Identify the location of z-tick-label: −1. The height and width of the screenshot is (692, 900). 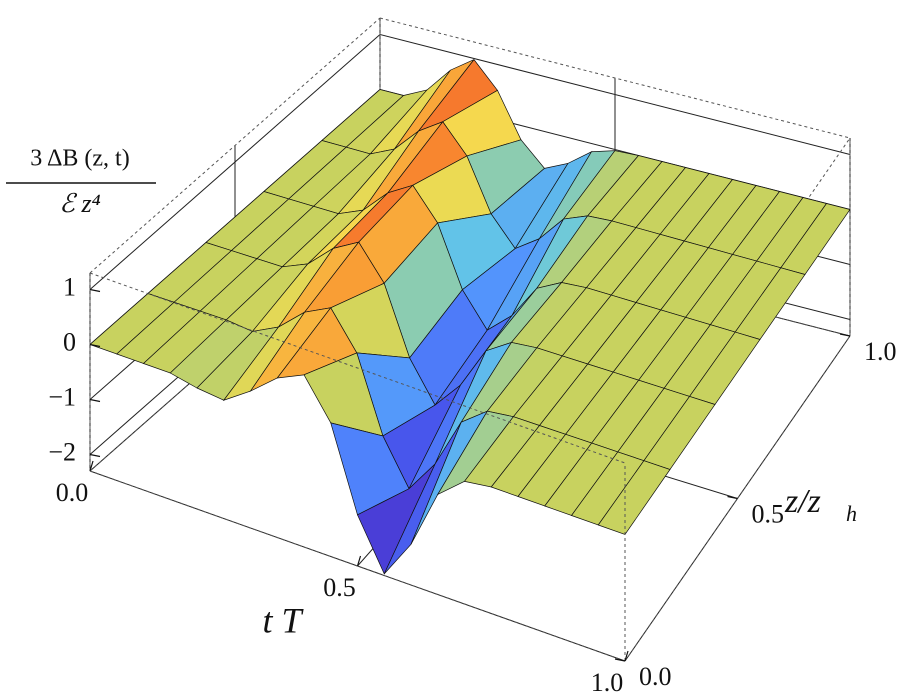
(62, 396).